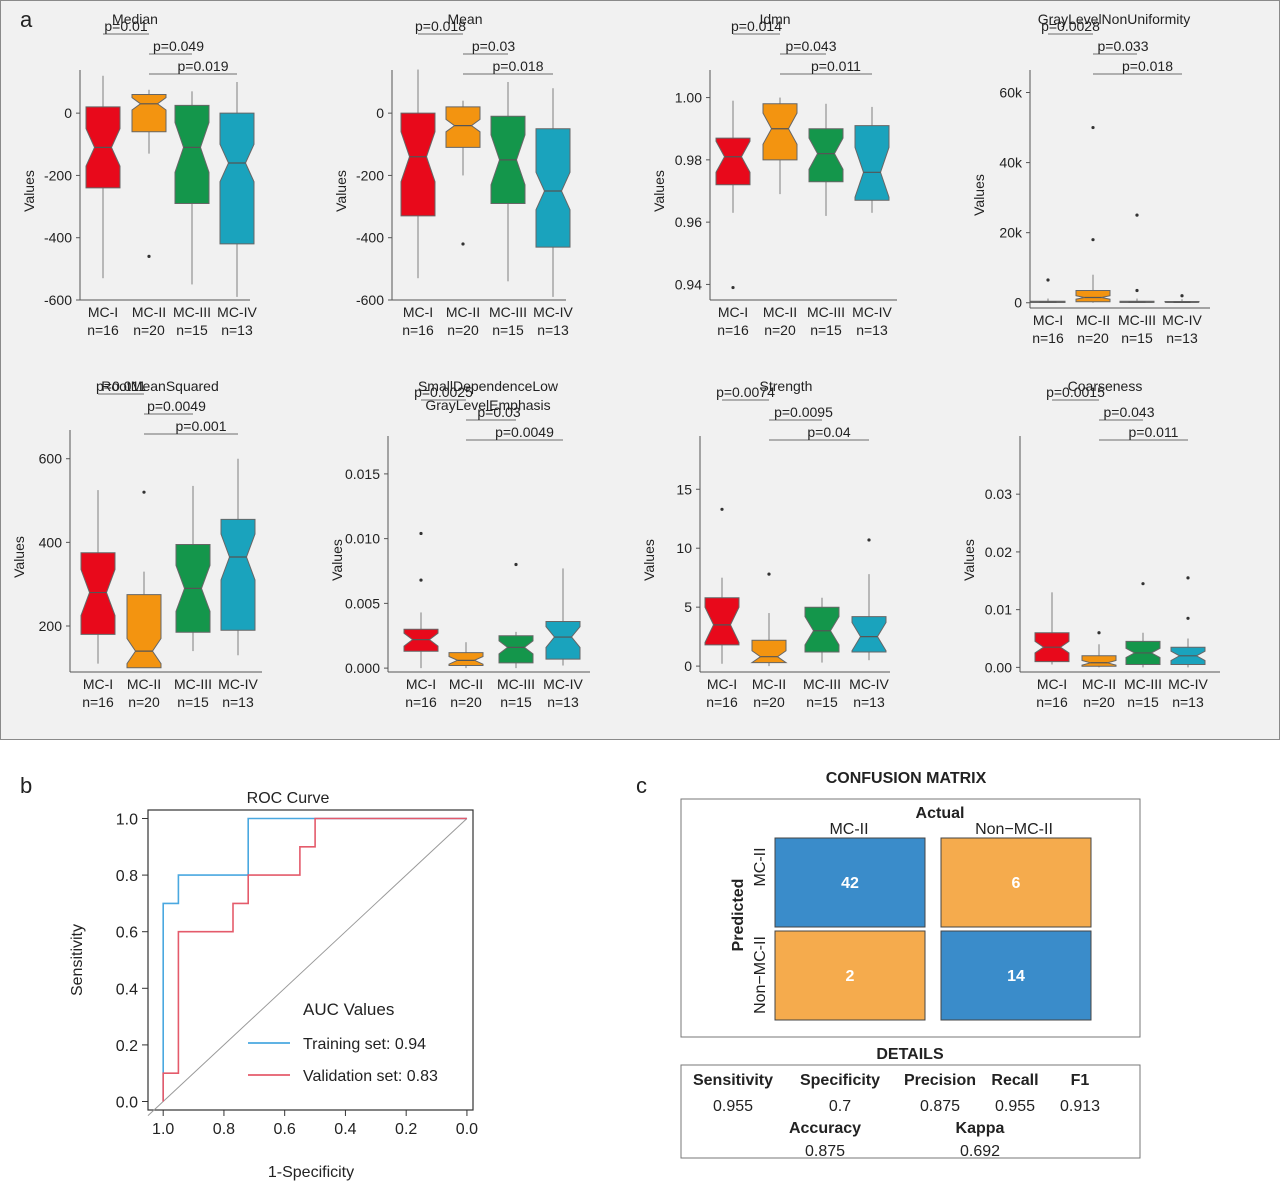 Image resolution: width=1280 pixels, height=1186 pixels. Describe the element at coordinates (980, 1151) in the screenshot. I see `details-value: 0.692` at that location.